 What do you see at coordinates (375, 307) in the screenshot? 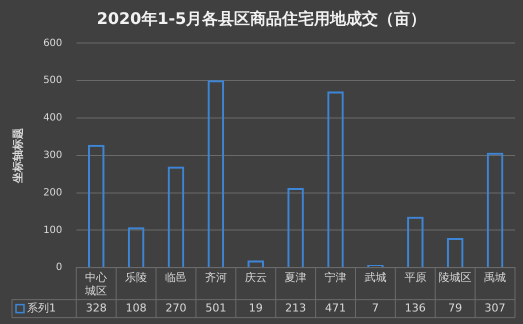
I see `data-label: 7` at bounding box center [375, 307].